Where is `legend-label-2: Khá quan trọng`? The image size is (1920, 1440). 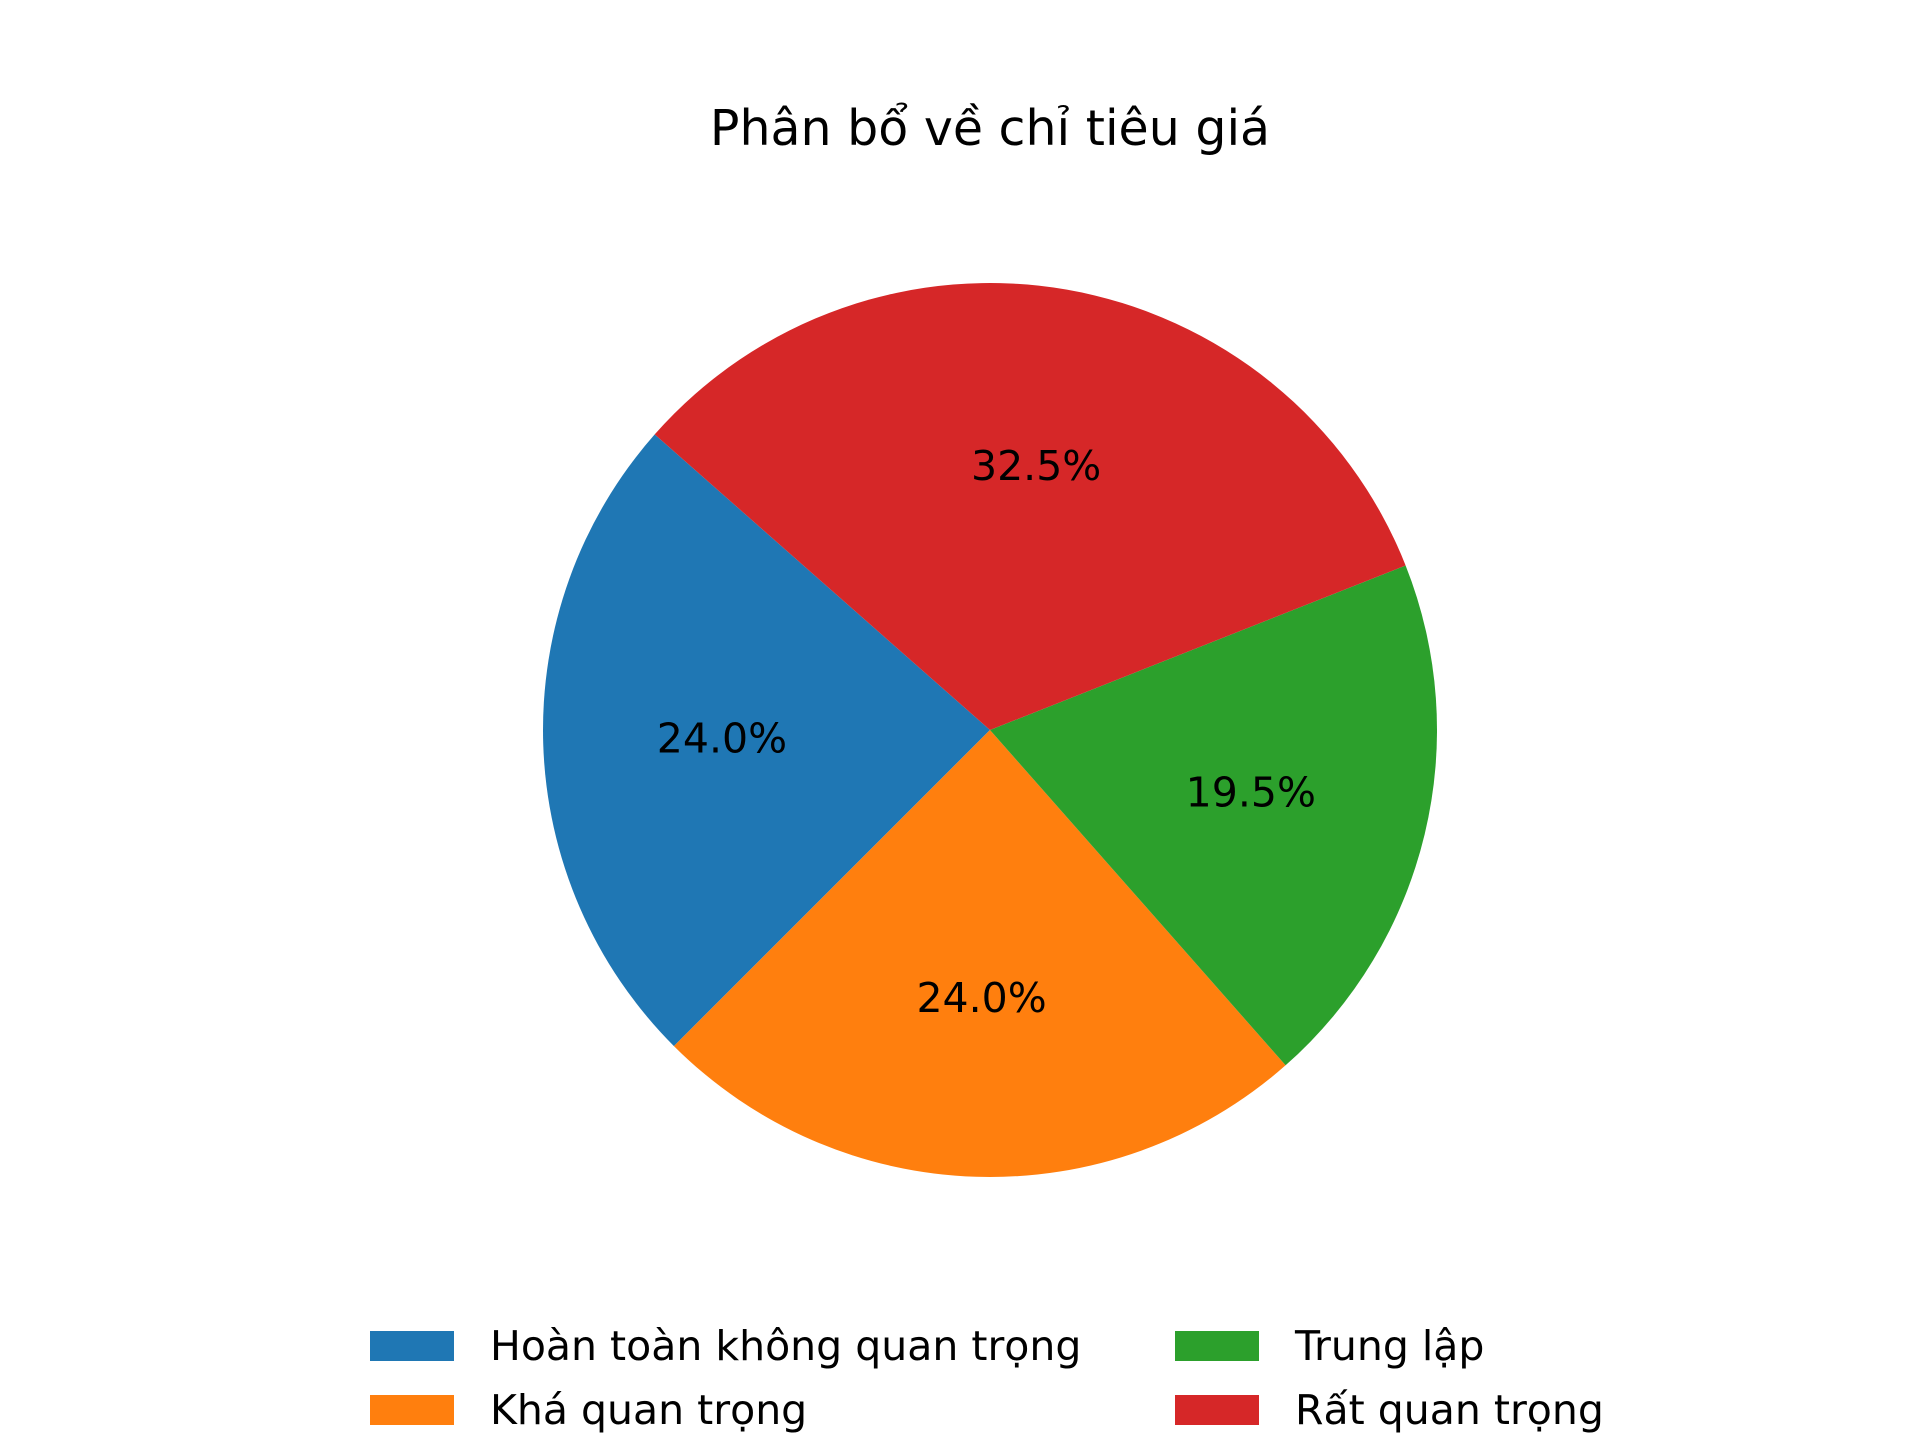 legend-label-2: Khá quan trọng is located at coordinates (649, 1410).